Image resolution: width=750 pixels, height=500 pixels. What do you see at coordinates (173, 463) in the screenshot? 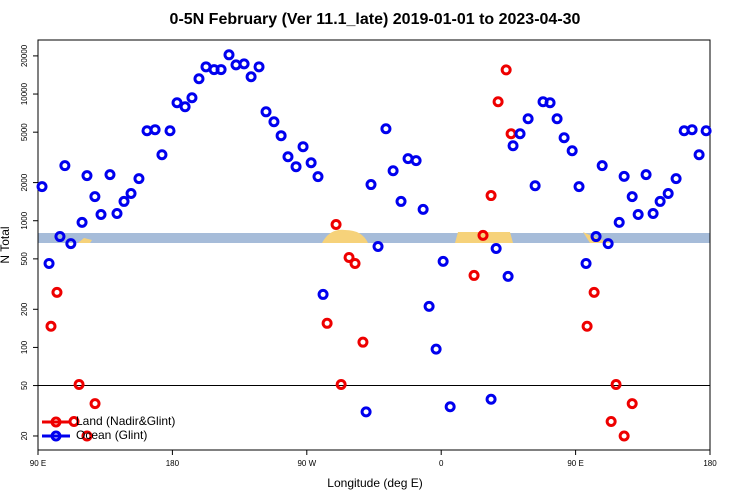
I see `x-tick-label: 180` at bounding box center [173, 463].